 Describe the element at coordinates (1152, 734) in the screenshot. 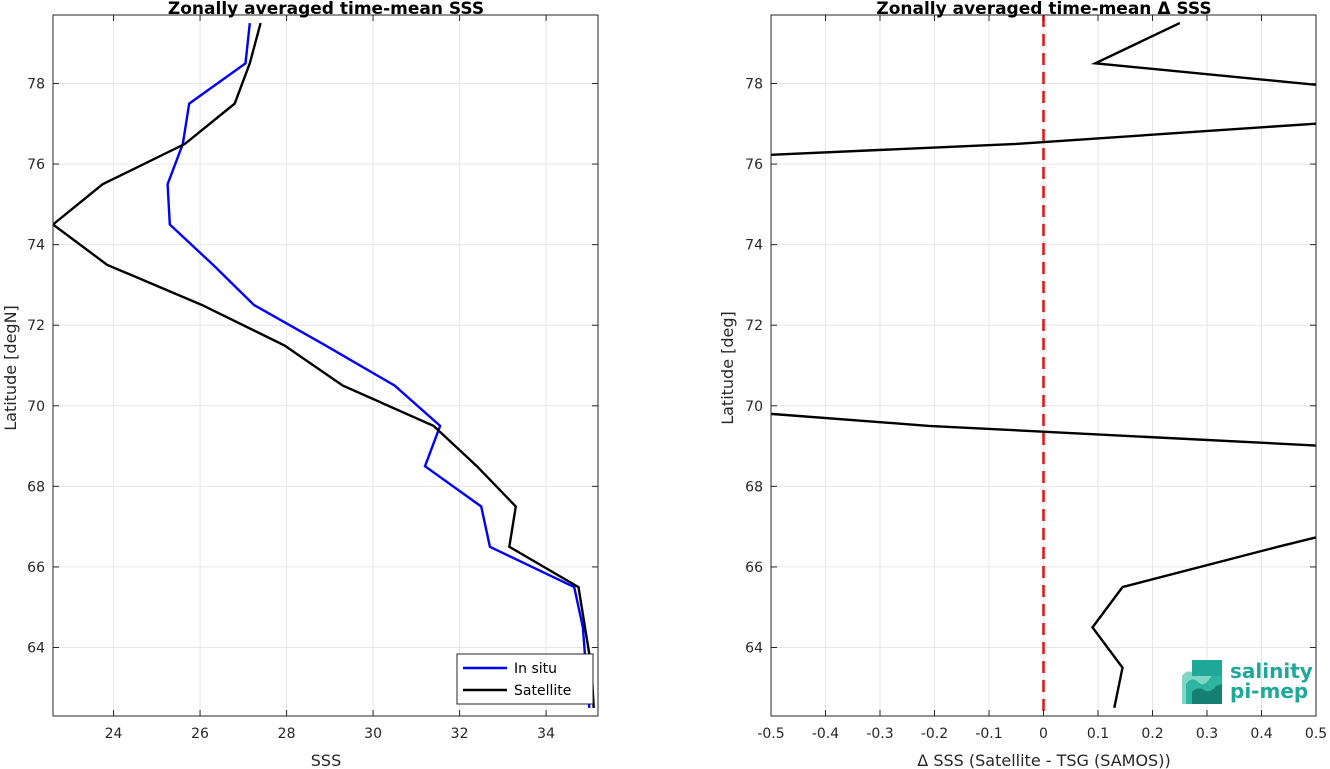

I see `x-tick-label: 0.2` at that location.